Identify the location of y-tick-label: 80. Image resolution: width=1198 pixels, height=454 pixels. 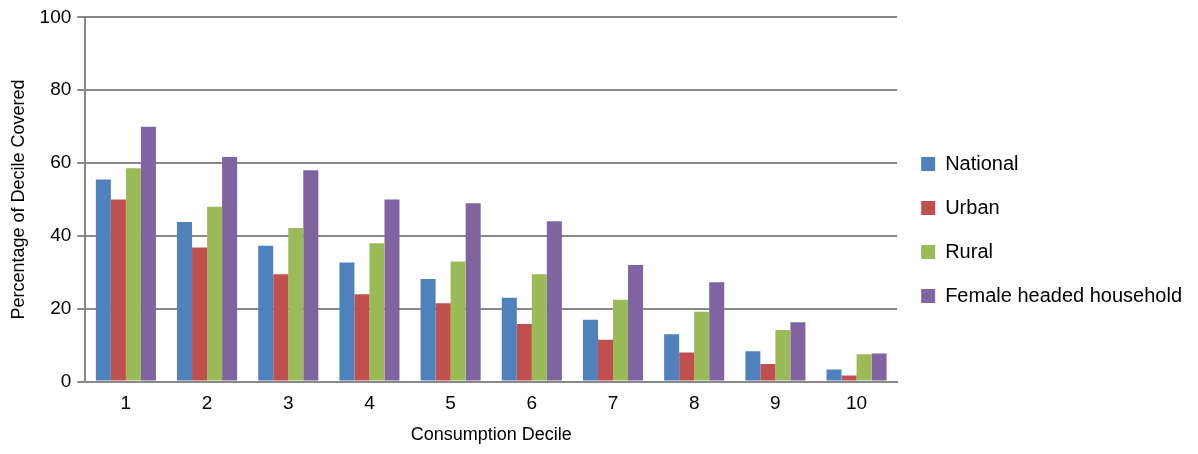
(61, 89).